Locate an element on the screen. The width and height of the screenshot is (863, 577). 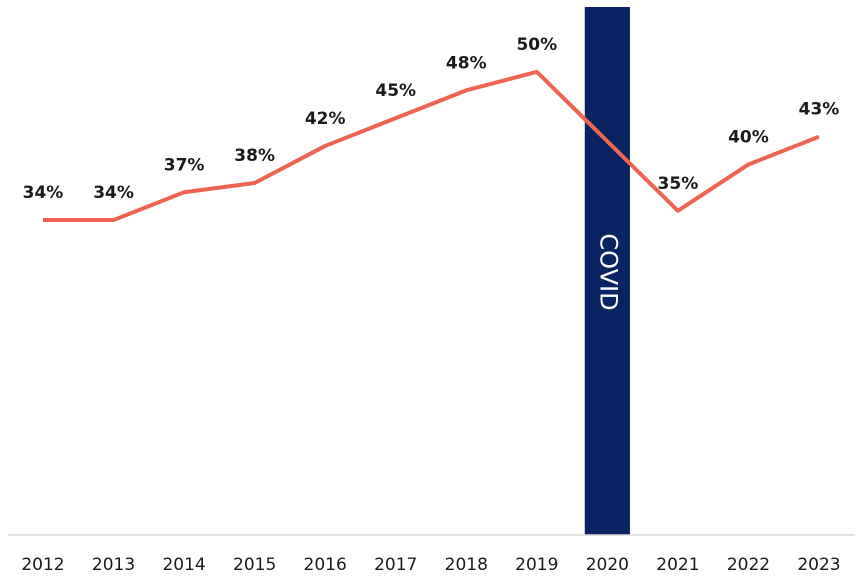
data-label: 38% is located at coordinates (254, 156).